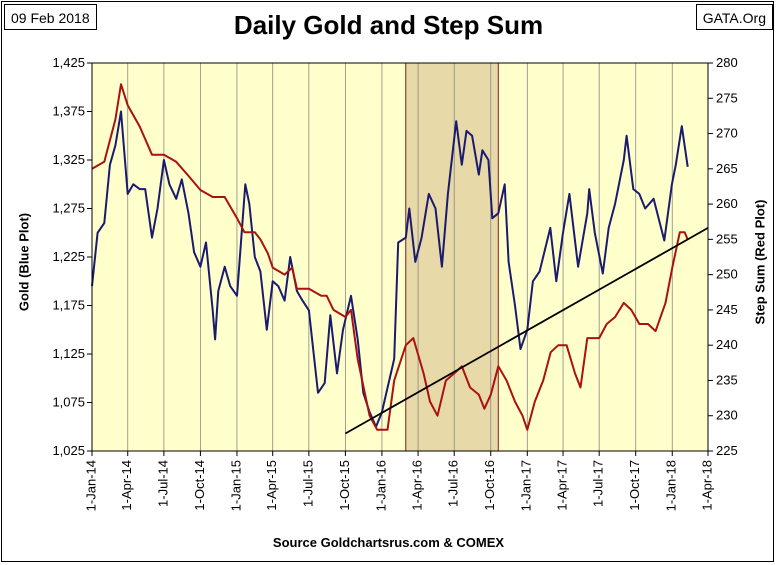 The width and height of the screenshot is (777, 565). Describe the element at coordinates (380, 485) in the screenshot. I see `x-tick-label: 1-Jan-16` at that location.